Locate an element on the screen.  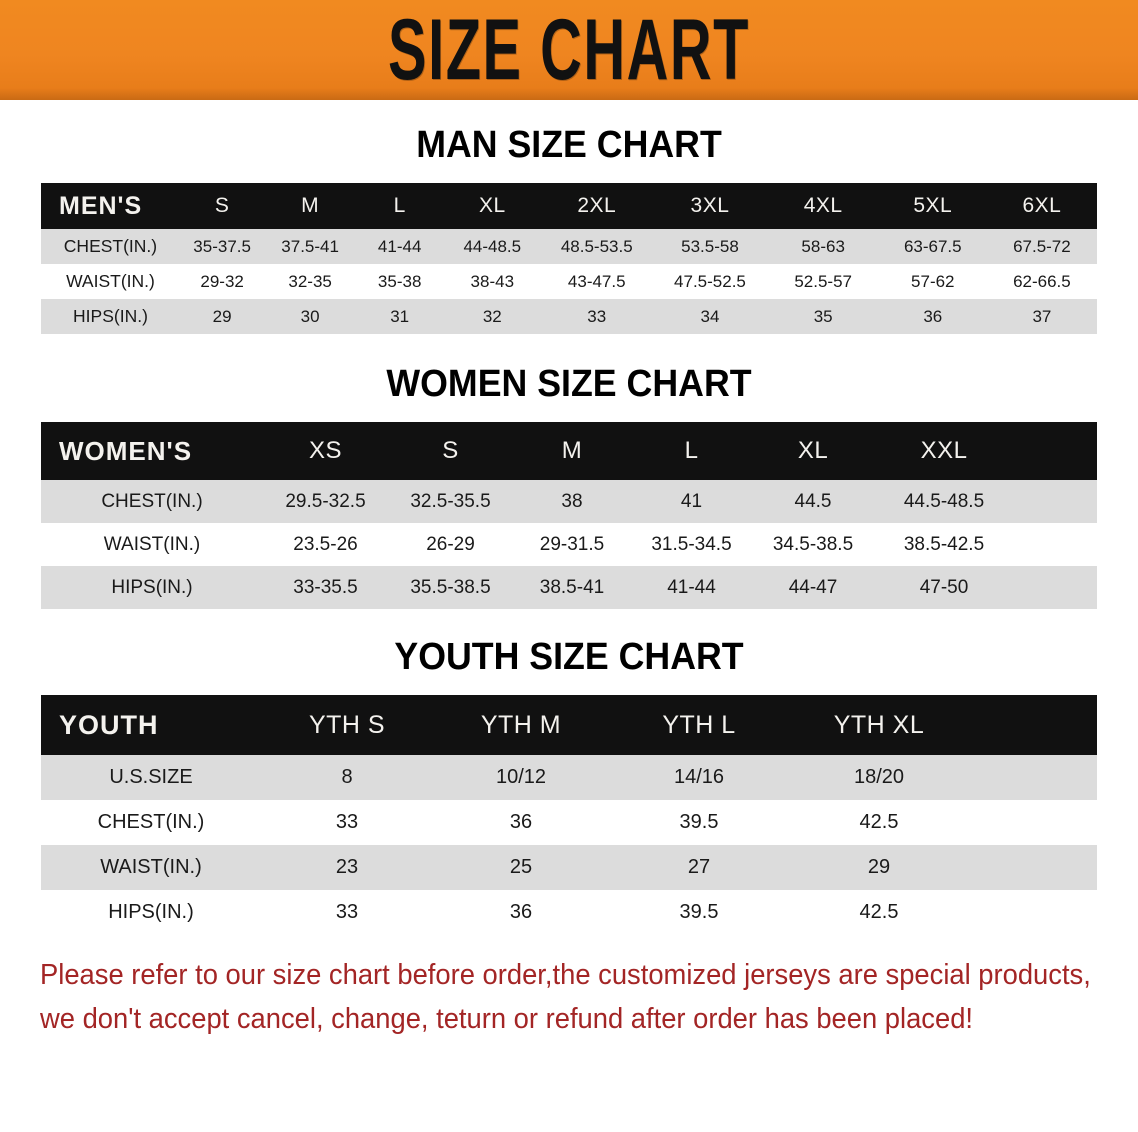
youth-cell: 8 is located at coordinates (347, 777).